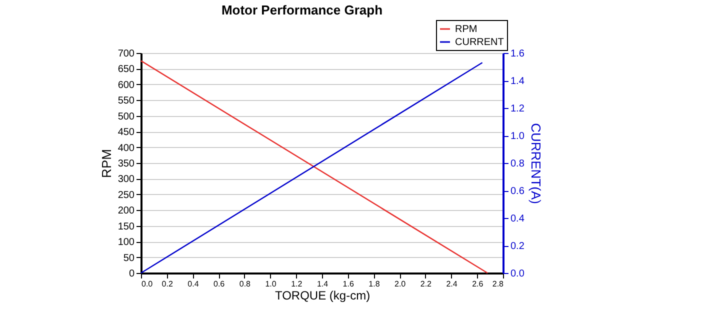 The image size is (712, 330). Describe the element at coordinates (194, 284) in the screenshot. I see `x-tick-label: 0.4` at that location.